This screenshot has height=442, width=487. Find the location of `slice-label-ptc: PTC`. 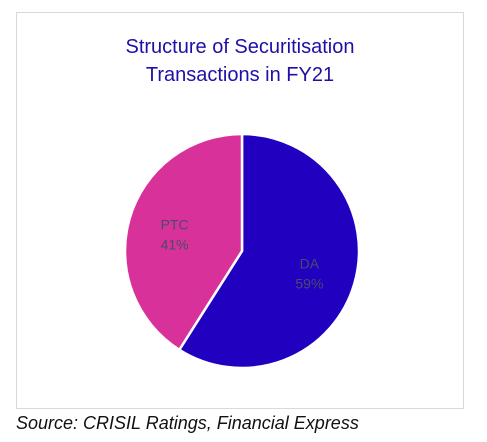

slice-label-ptc: PTC is located at coordinates (175, 224).